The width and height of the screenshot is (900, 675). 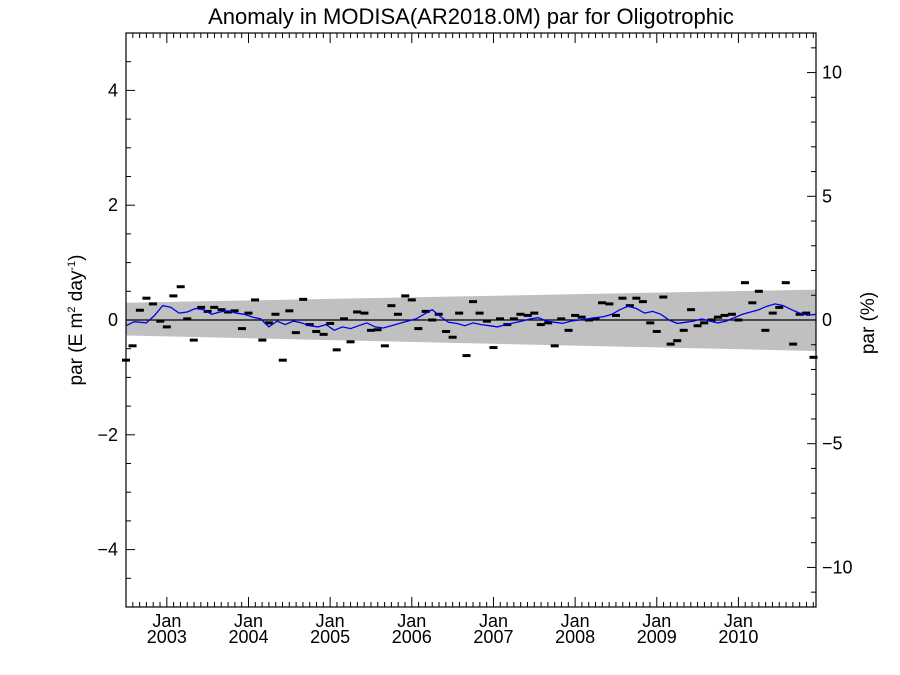 I want to click on y-axis-left-label: par (E m2 day-1), so click(x=76, y=319).